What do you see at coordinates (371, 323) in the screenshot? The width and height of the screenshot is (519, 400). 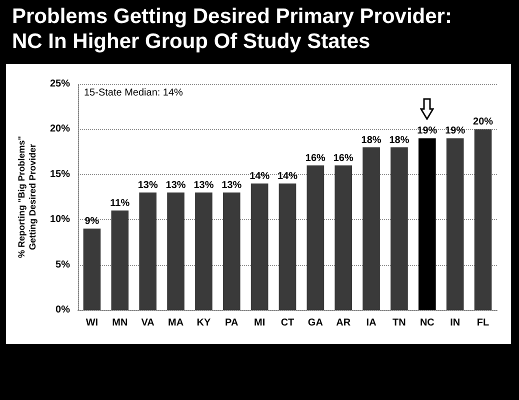 I see `x-tick-label: IA` at bounding box center [371, 323].